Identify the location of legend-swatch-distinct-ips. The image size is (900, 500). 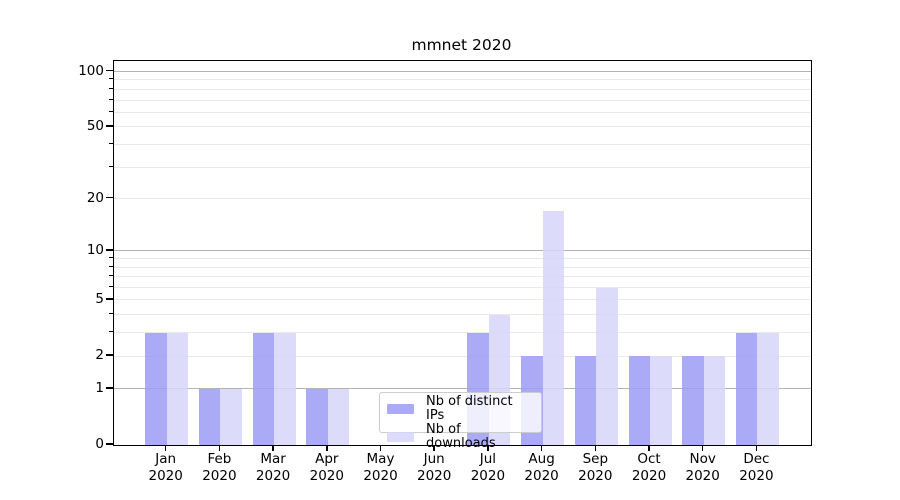
(400, 409).